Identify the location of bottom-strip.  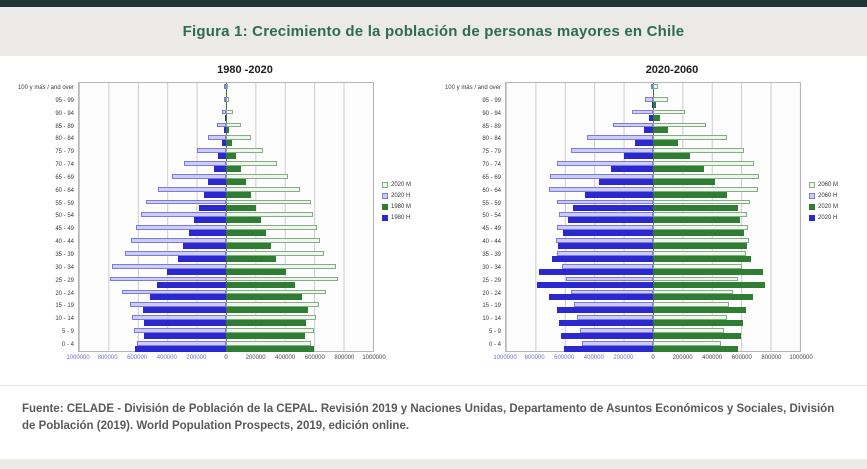
(433, 464).